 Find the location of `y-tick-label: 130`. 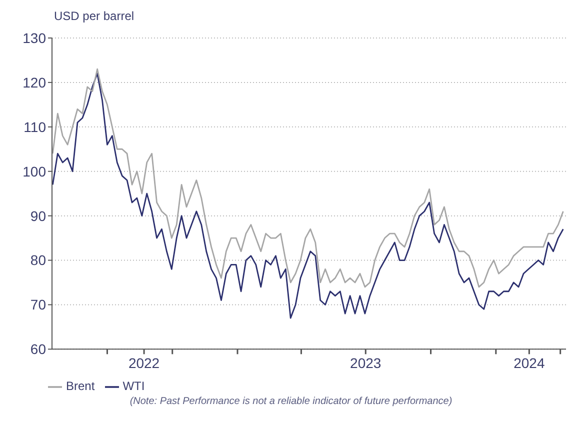

y-tick-label: 130 is located at coordinates (34, 38).